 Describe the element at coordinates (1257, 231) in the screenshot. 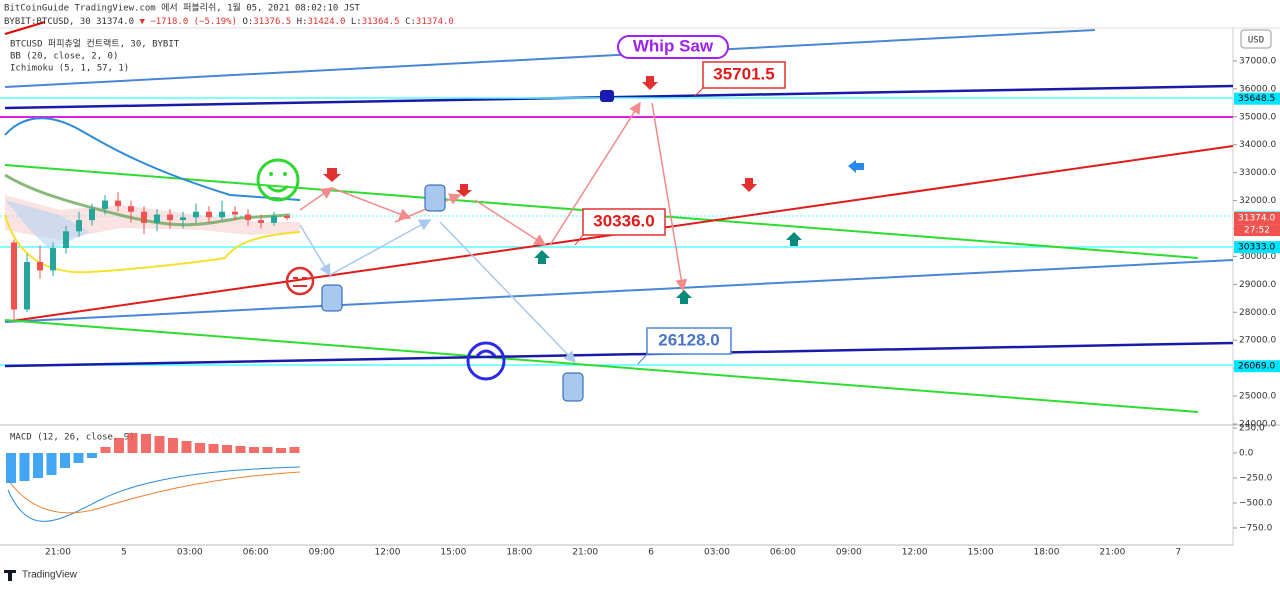

I see `countdown: 27:52` at that location.